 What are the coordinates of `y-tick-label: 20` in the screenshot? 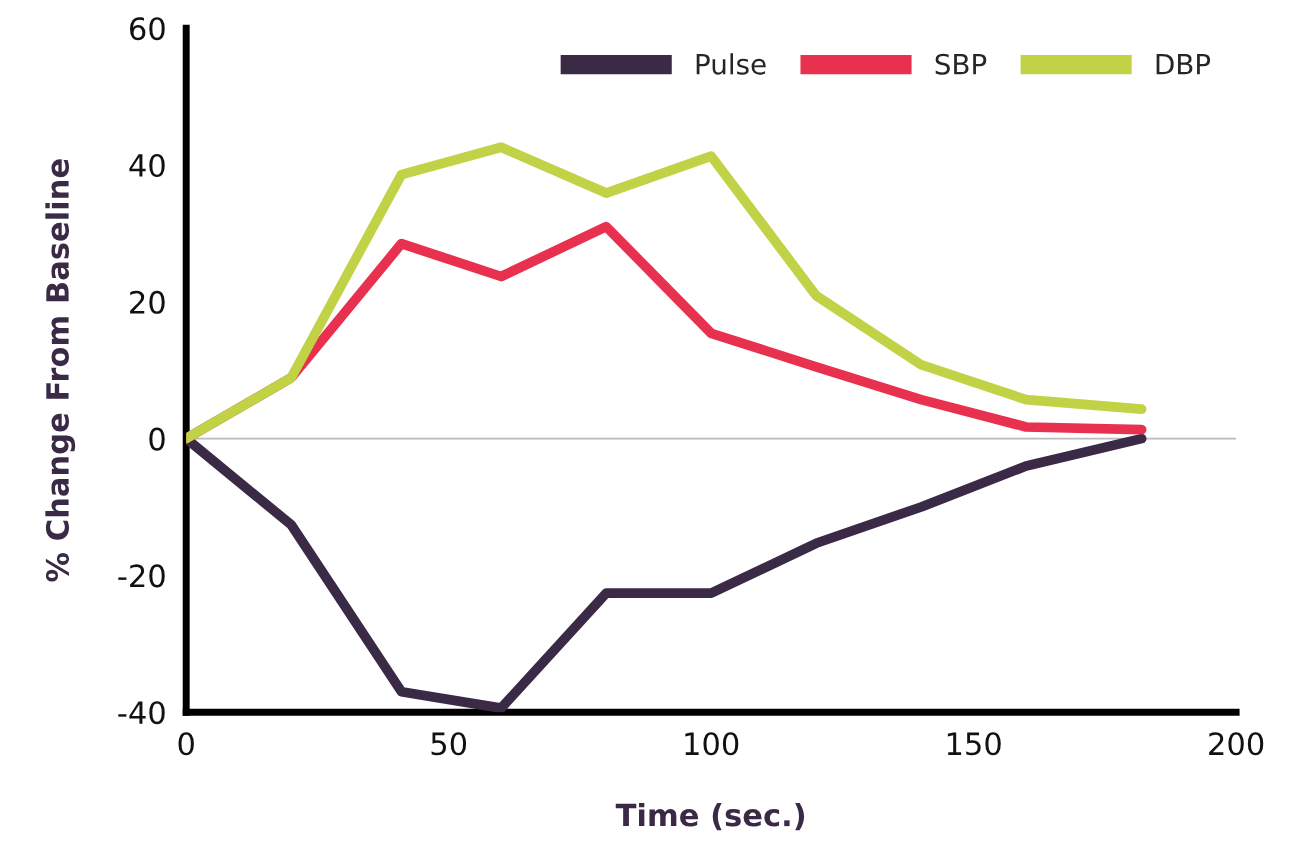 It's located at (147, 302).